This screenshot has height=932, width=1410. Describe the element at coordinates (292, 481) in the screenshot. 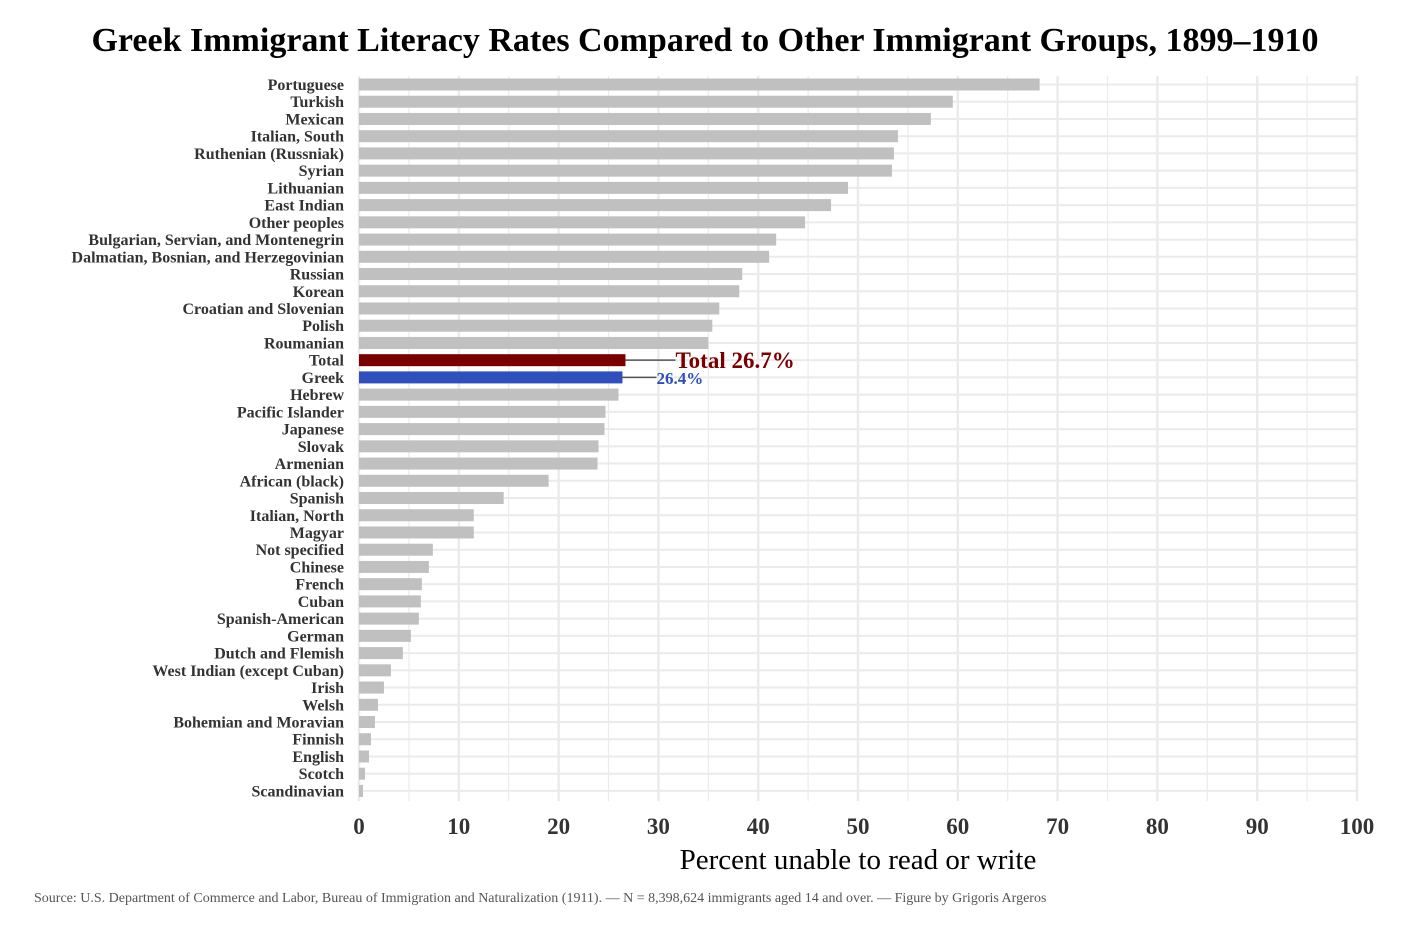

I see `category-label: African (black)` at that location.